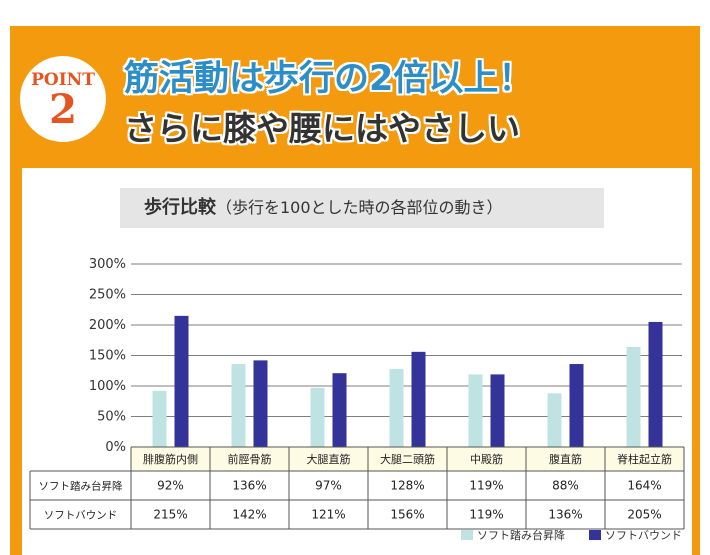  What do you see at coordinates (111, 417) in the screenshot?
I see `y-tick-label: 50%` at bounding box center [111, 417].